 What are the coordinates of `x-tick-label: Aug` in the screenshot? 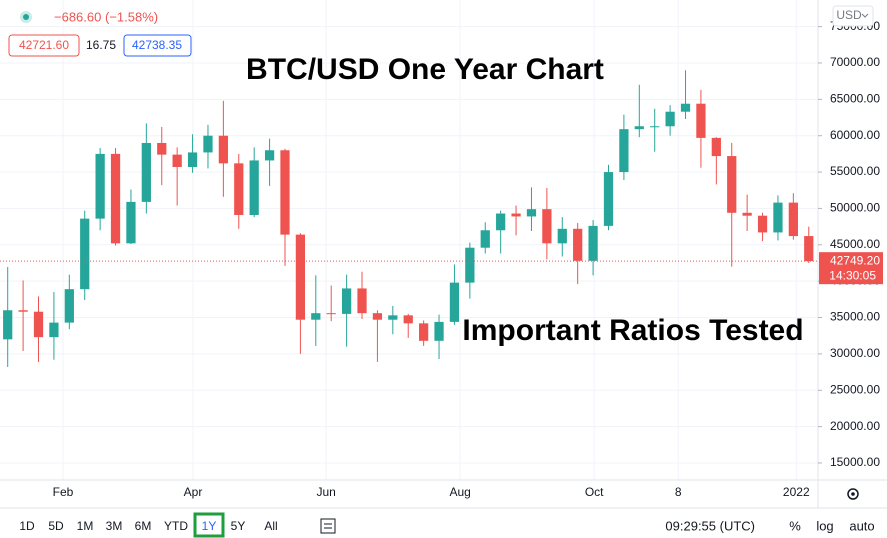 It's located at (459, 492).